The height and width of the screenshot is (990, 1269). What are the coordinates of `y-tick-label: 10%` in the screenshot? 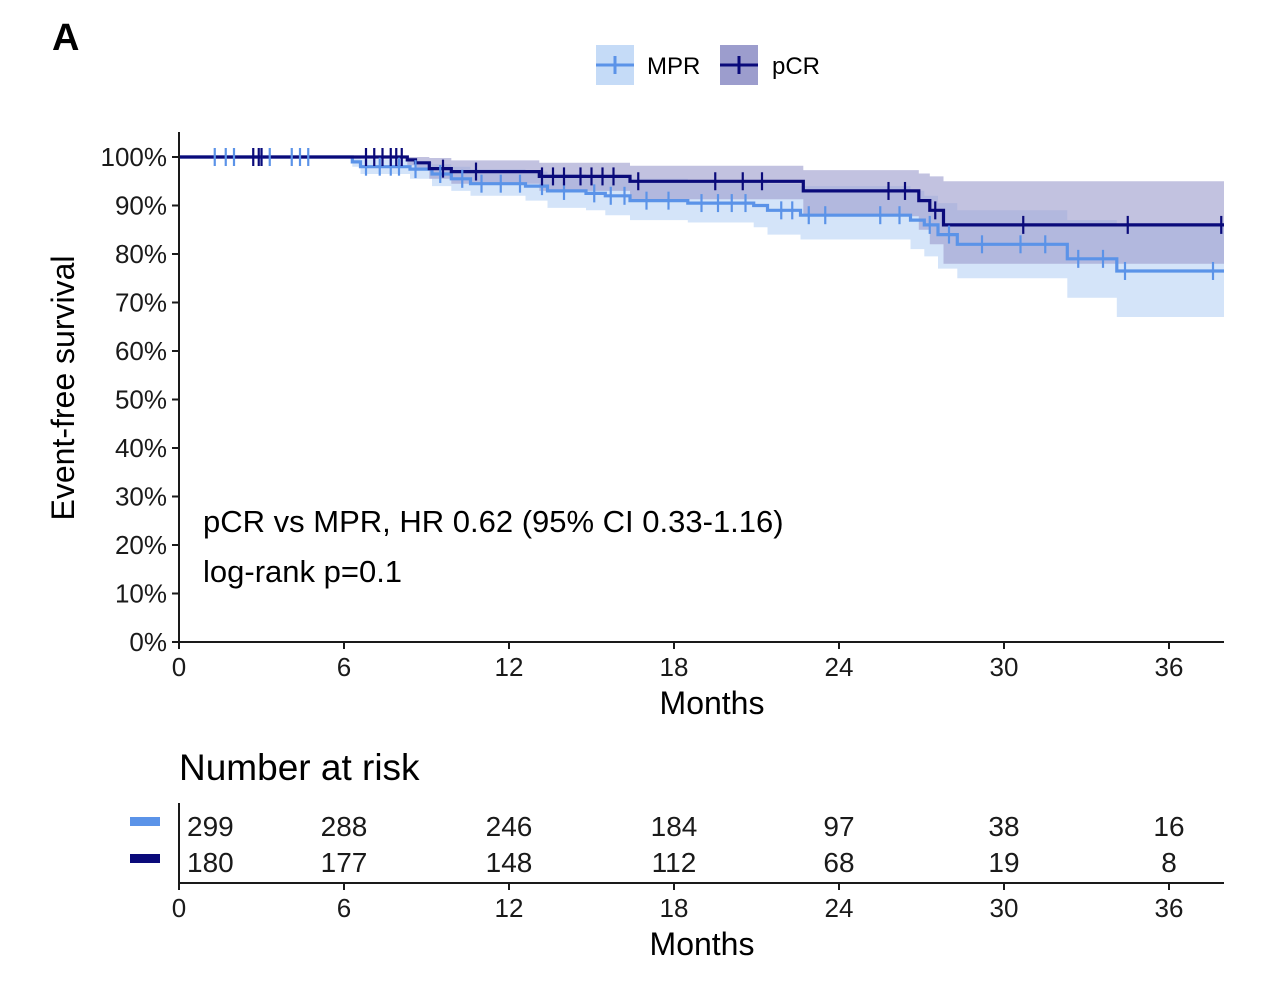 It's located at (141, 594).